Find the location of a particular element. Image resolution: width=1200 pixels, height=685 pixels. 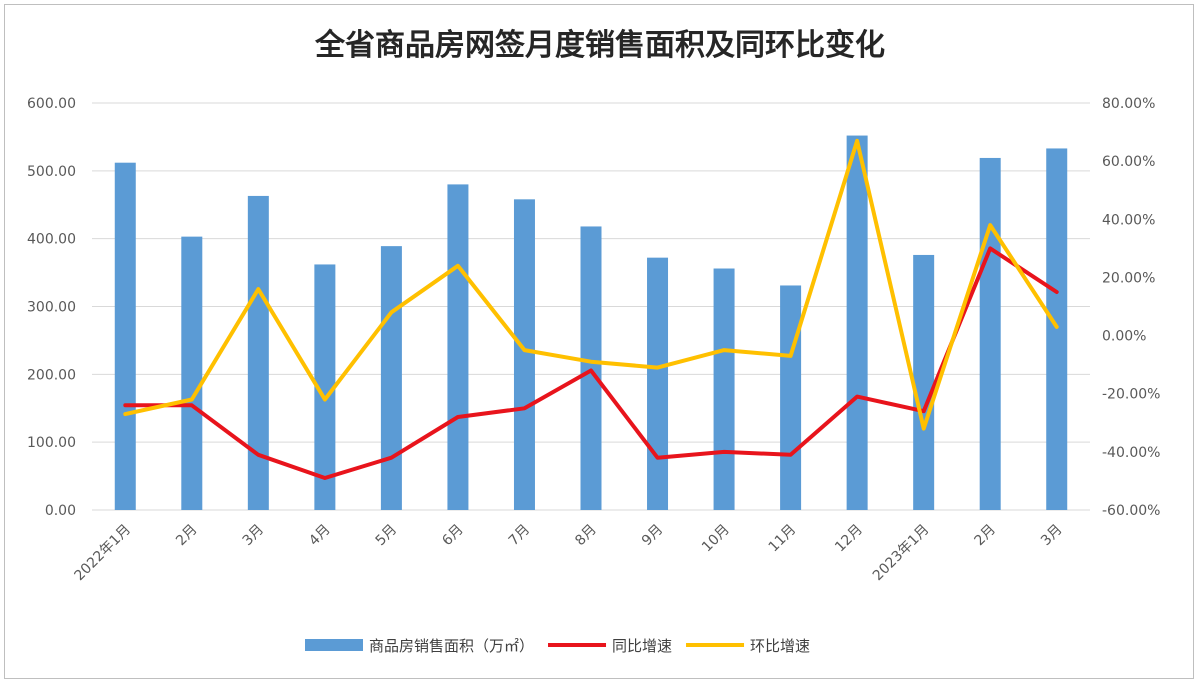

legend-label: 商品房销售面积（万㎡） is located at coordinates (451, 646).